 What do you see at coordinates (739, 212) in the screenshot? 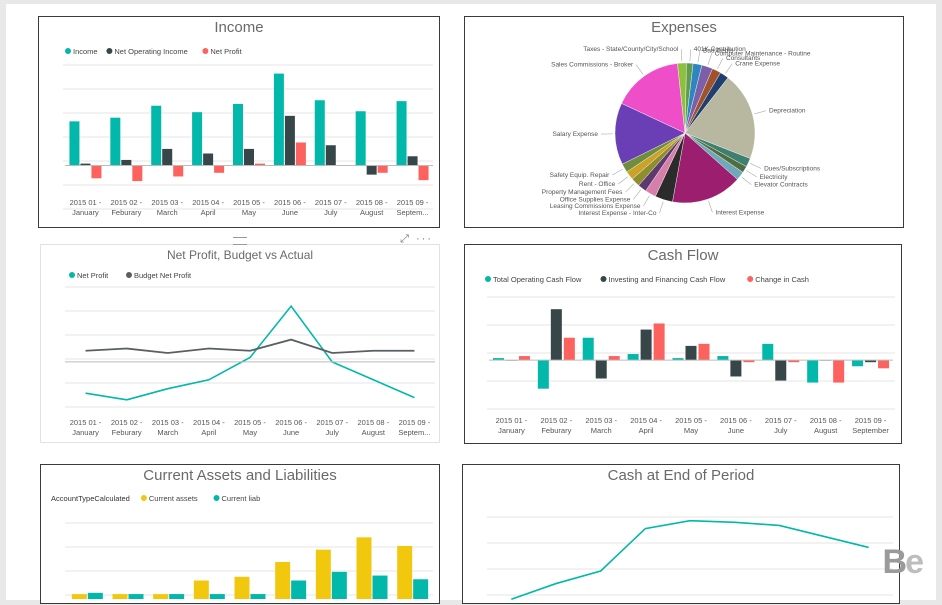
I see `slice-label: Interest Expense` at bounding box center [739, 212].